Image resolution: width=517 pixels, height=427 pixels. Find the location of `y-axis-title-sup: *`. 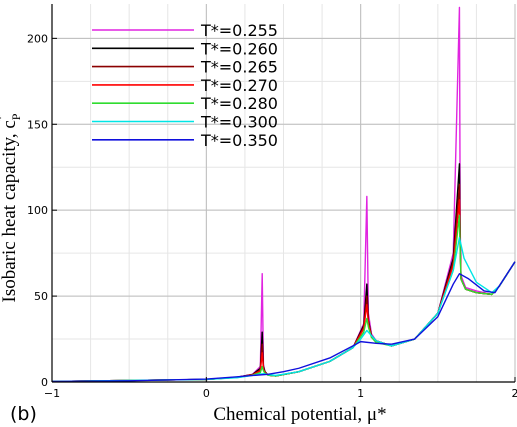

y-axis-title-sup: * is located at coordinates (4, 117).